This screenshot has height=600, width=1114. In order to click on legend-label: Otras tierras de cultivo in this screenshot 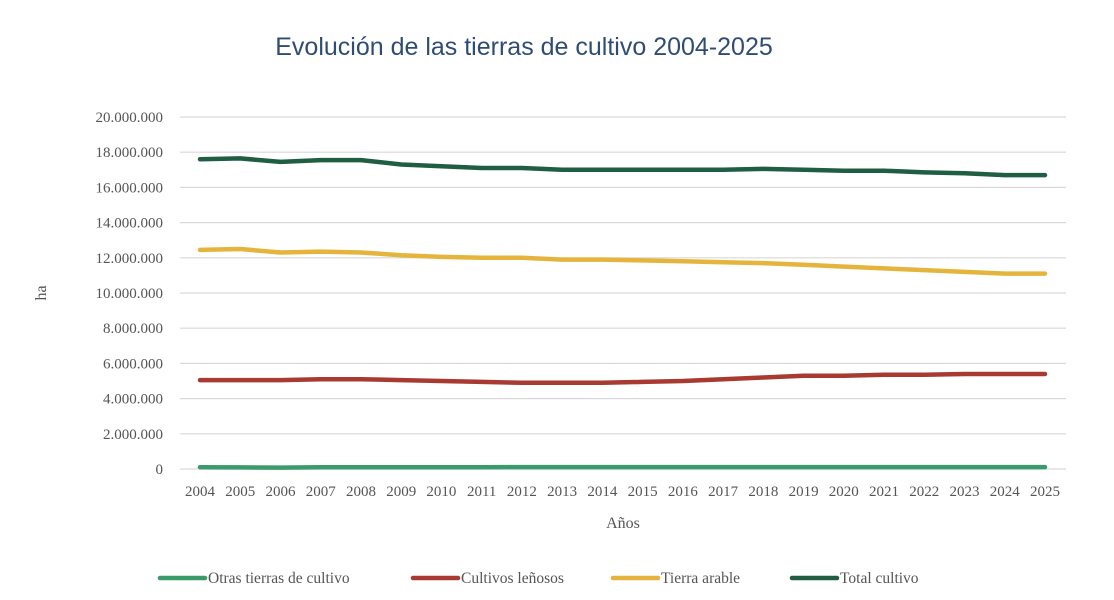, I will do `click(279, 578)`.